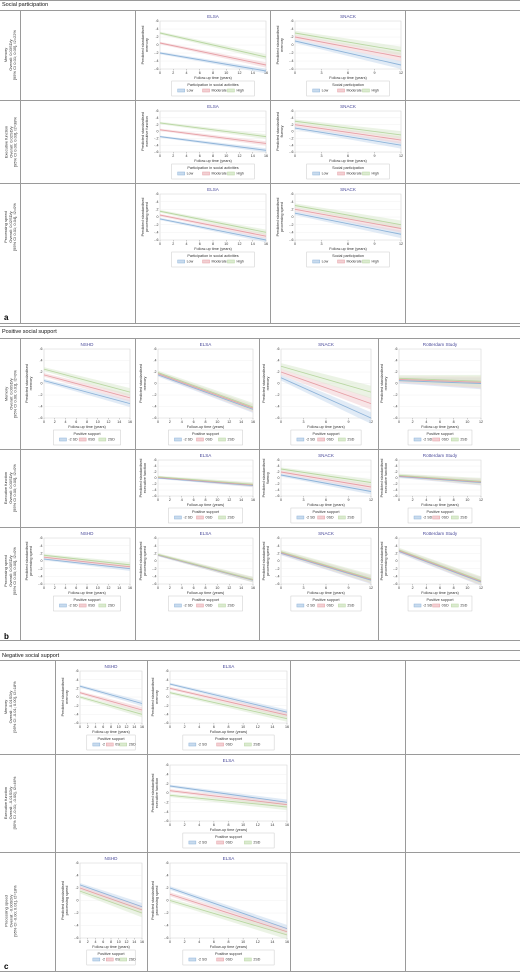 The width and height of the screenshot is (520, 972). I want to click on legend-label: Low, so click(325, 91).